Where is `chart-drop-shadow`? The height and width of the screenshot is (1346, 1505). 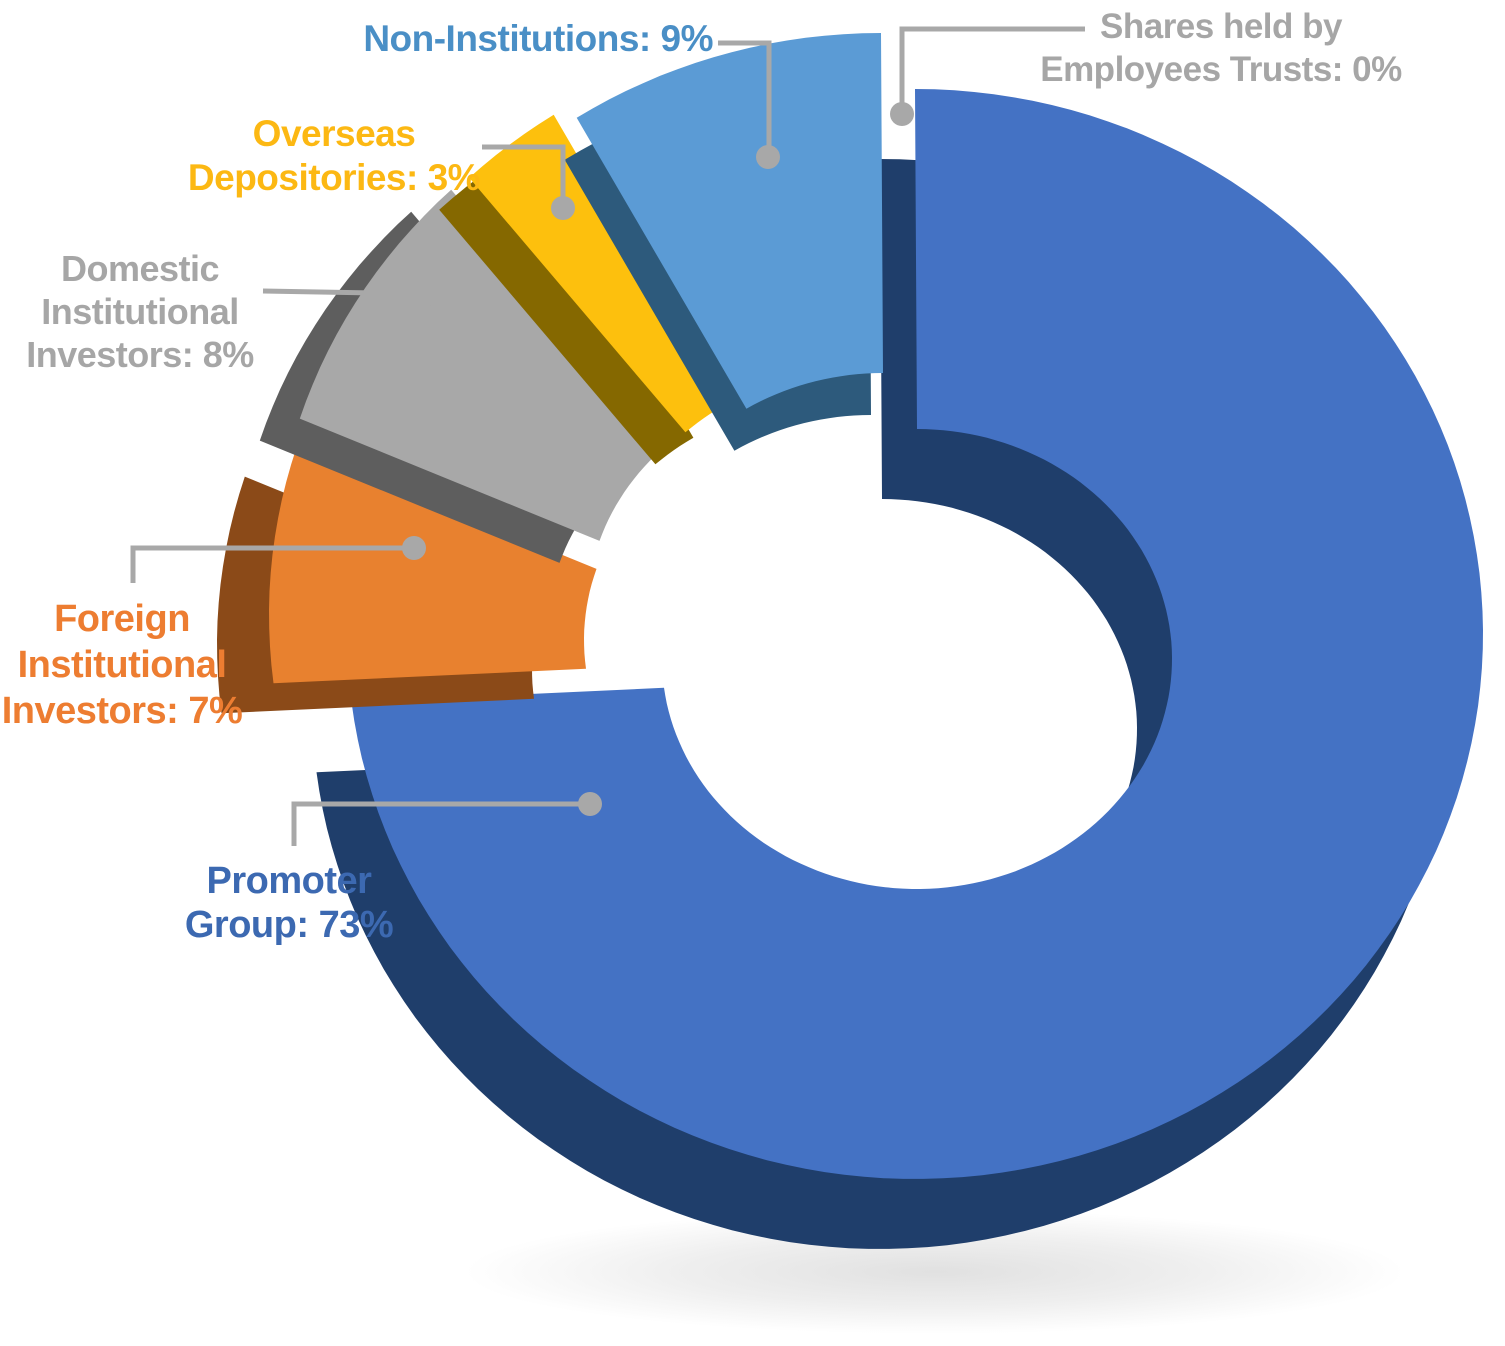 chart-drop-shadow is located at coordinates (935, 1272).